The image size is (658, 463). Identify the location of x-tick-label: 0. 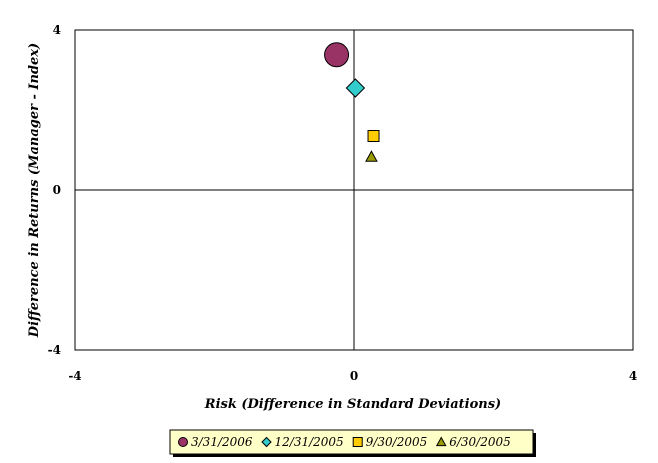
(354, 376).